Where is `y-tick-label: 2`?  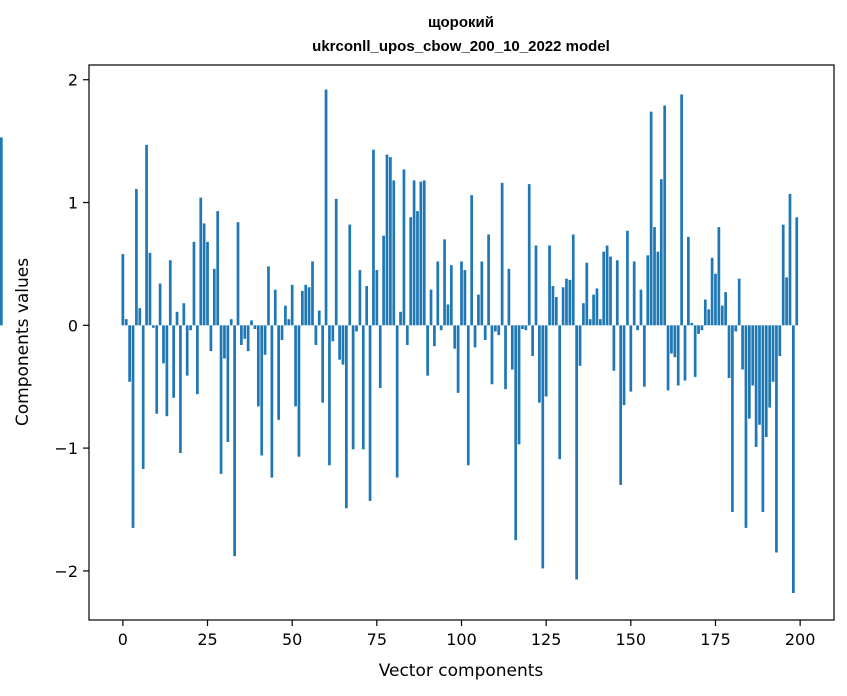
y-tick-label: 2 is located at coordinates (73, 80).